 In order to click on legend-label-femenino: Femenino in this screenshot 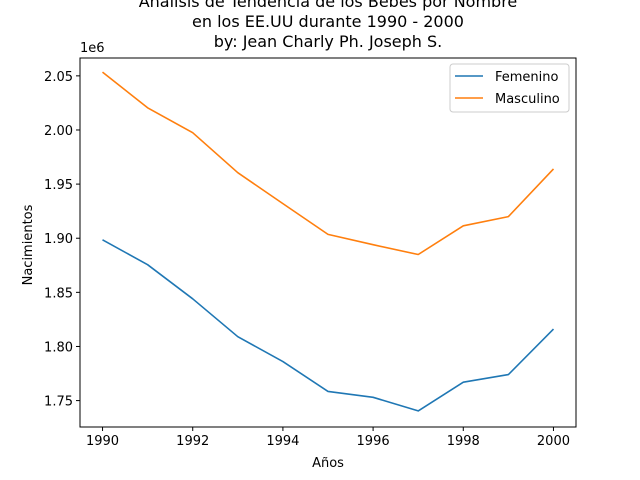, I will do `click(527, 77)`.